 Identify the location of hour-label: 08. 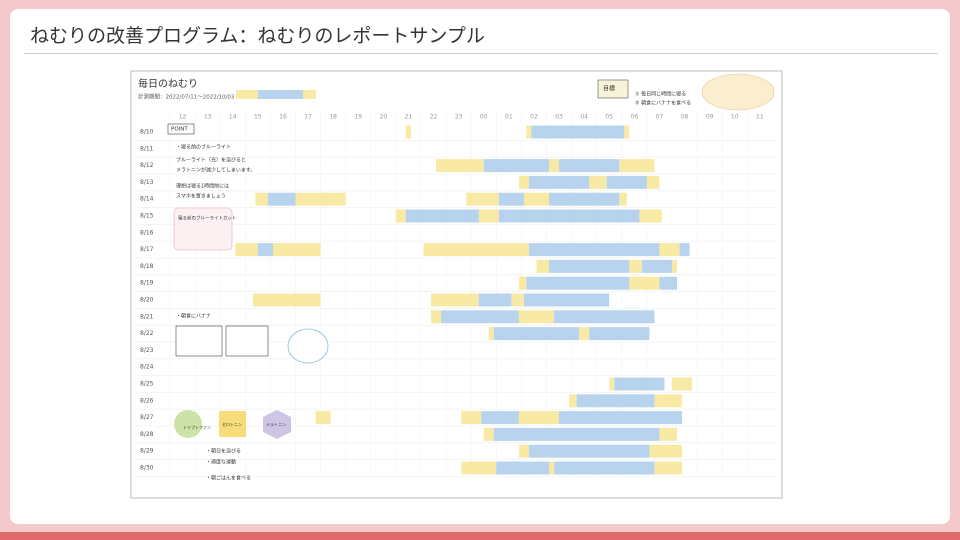
(685, 117).